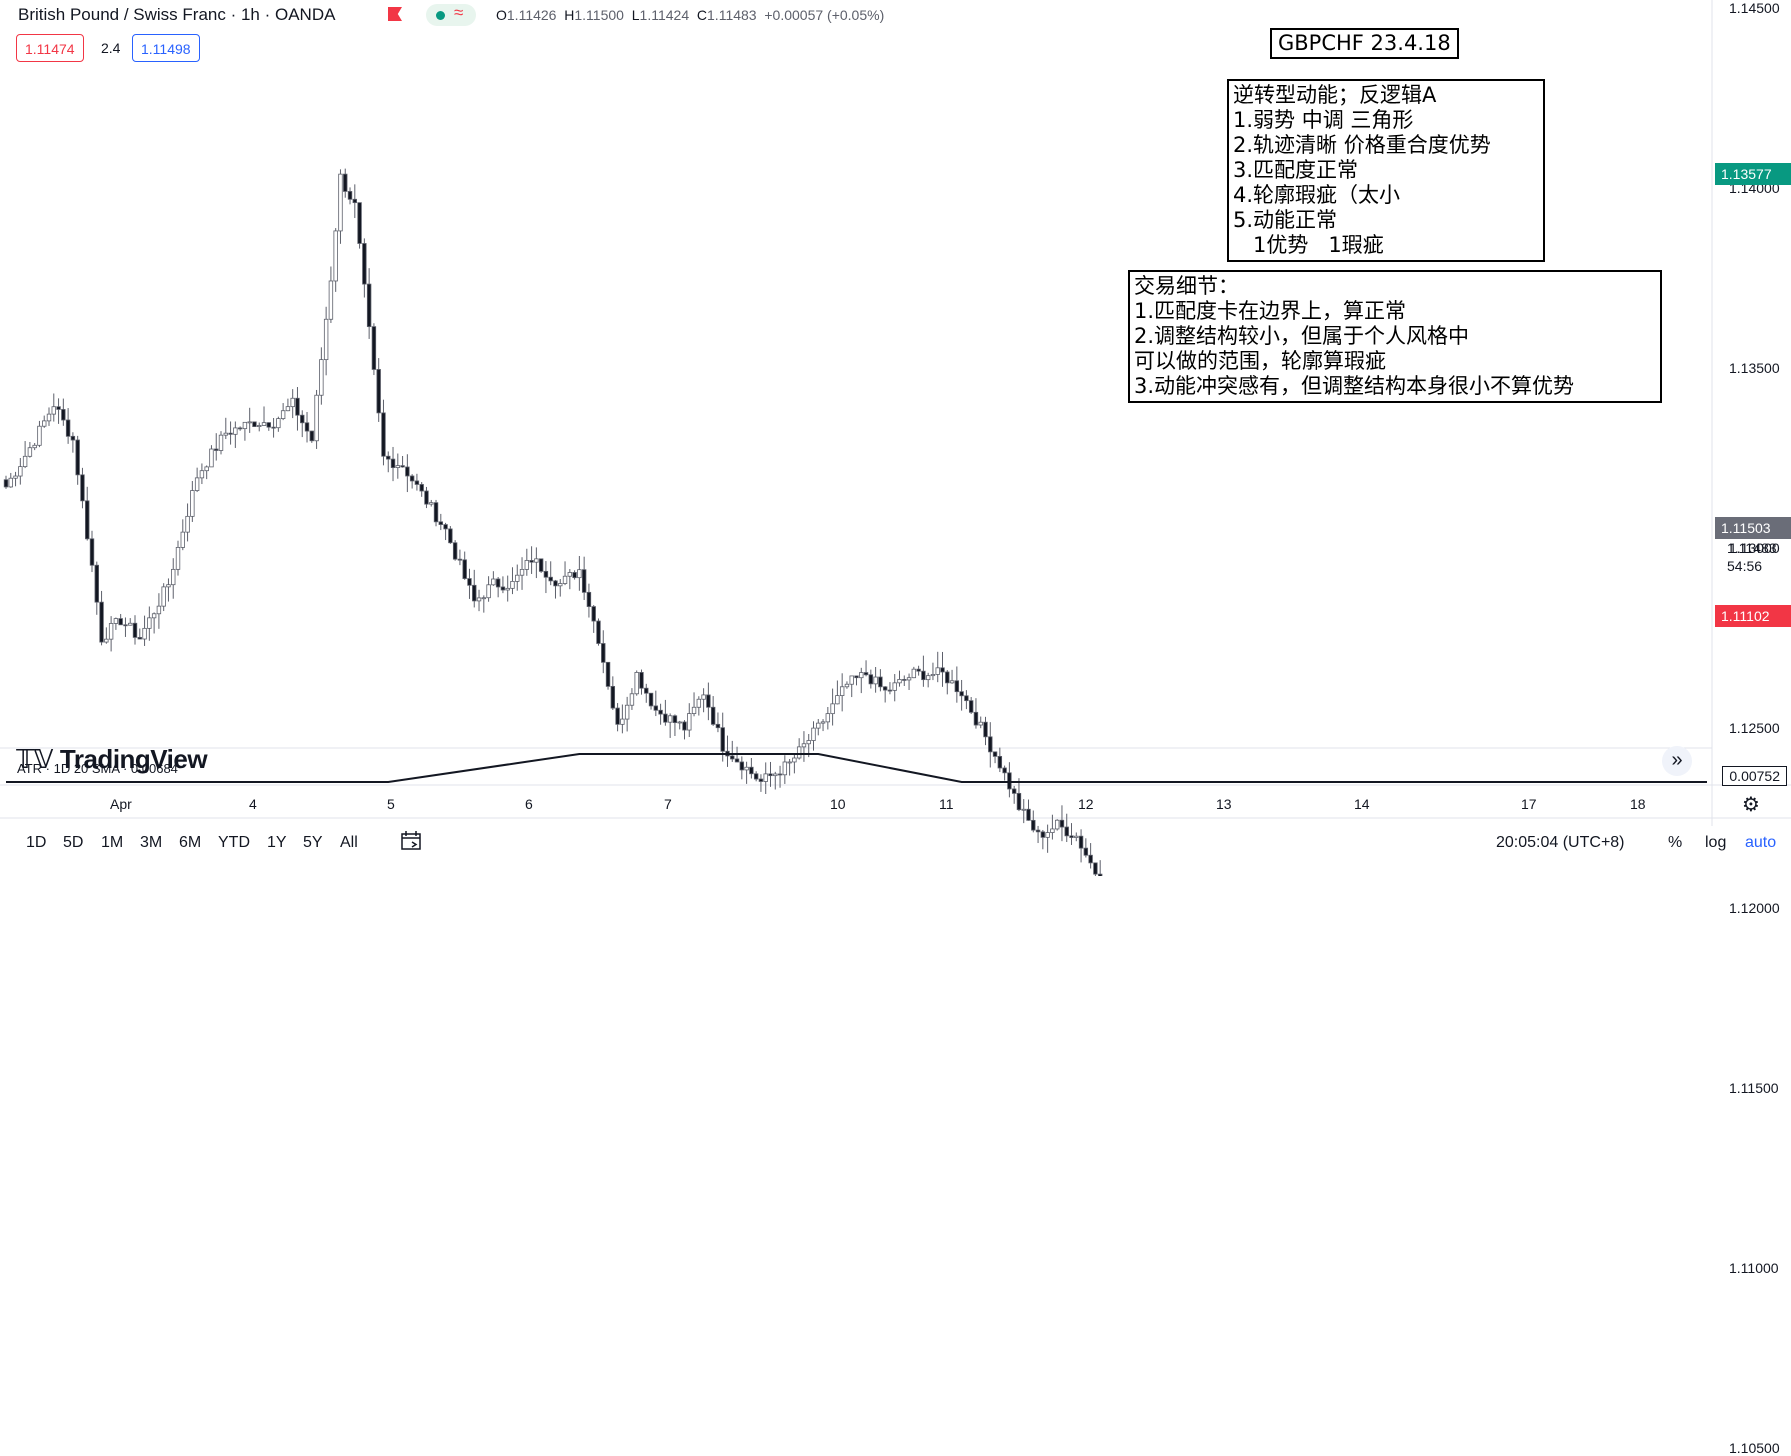 The width and height of the screenshot is (1791, 1456). What do you see at coordinates (234, 842) in the screenshot?
I see `range-button-ytd: YTD` at bounding box center [234, 842].